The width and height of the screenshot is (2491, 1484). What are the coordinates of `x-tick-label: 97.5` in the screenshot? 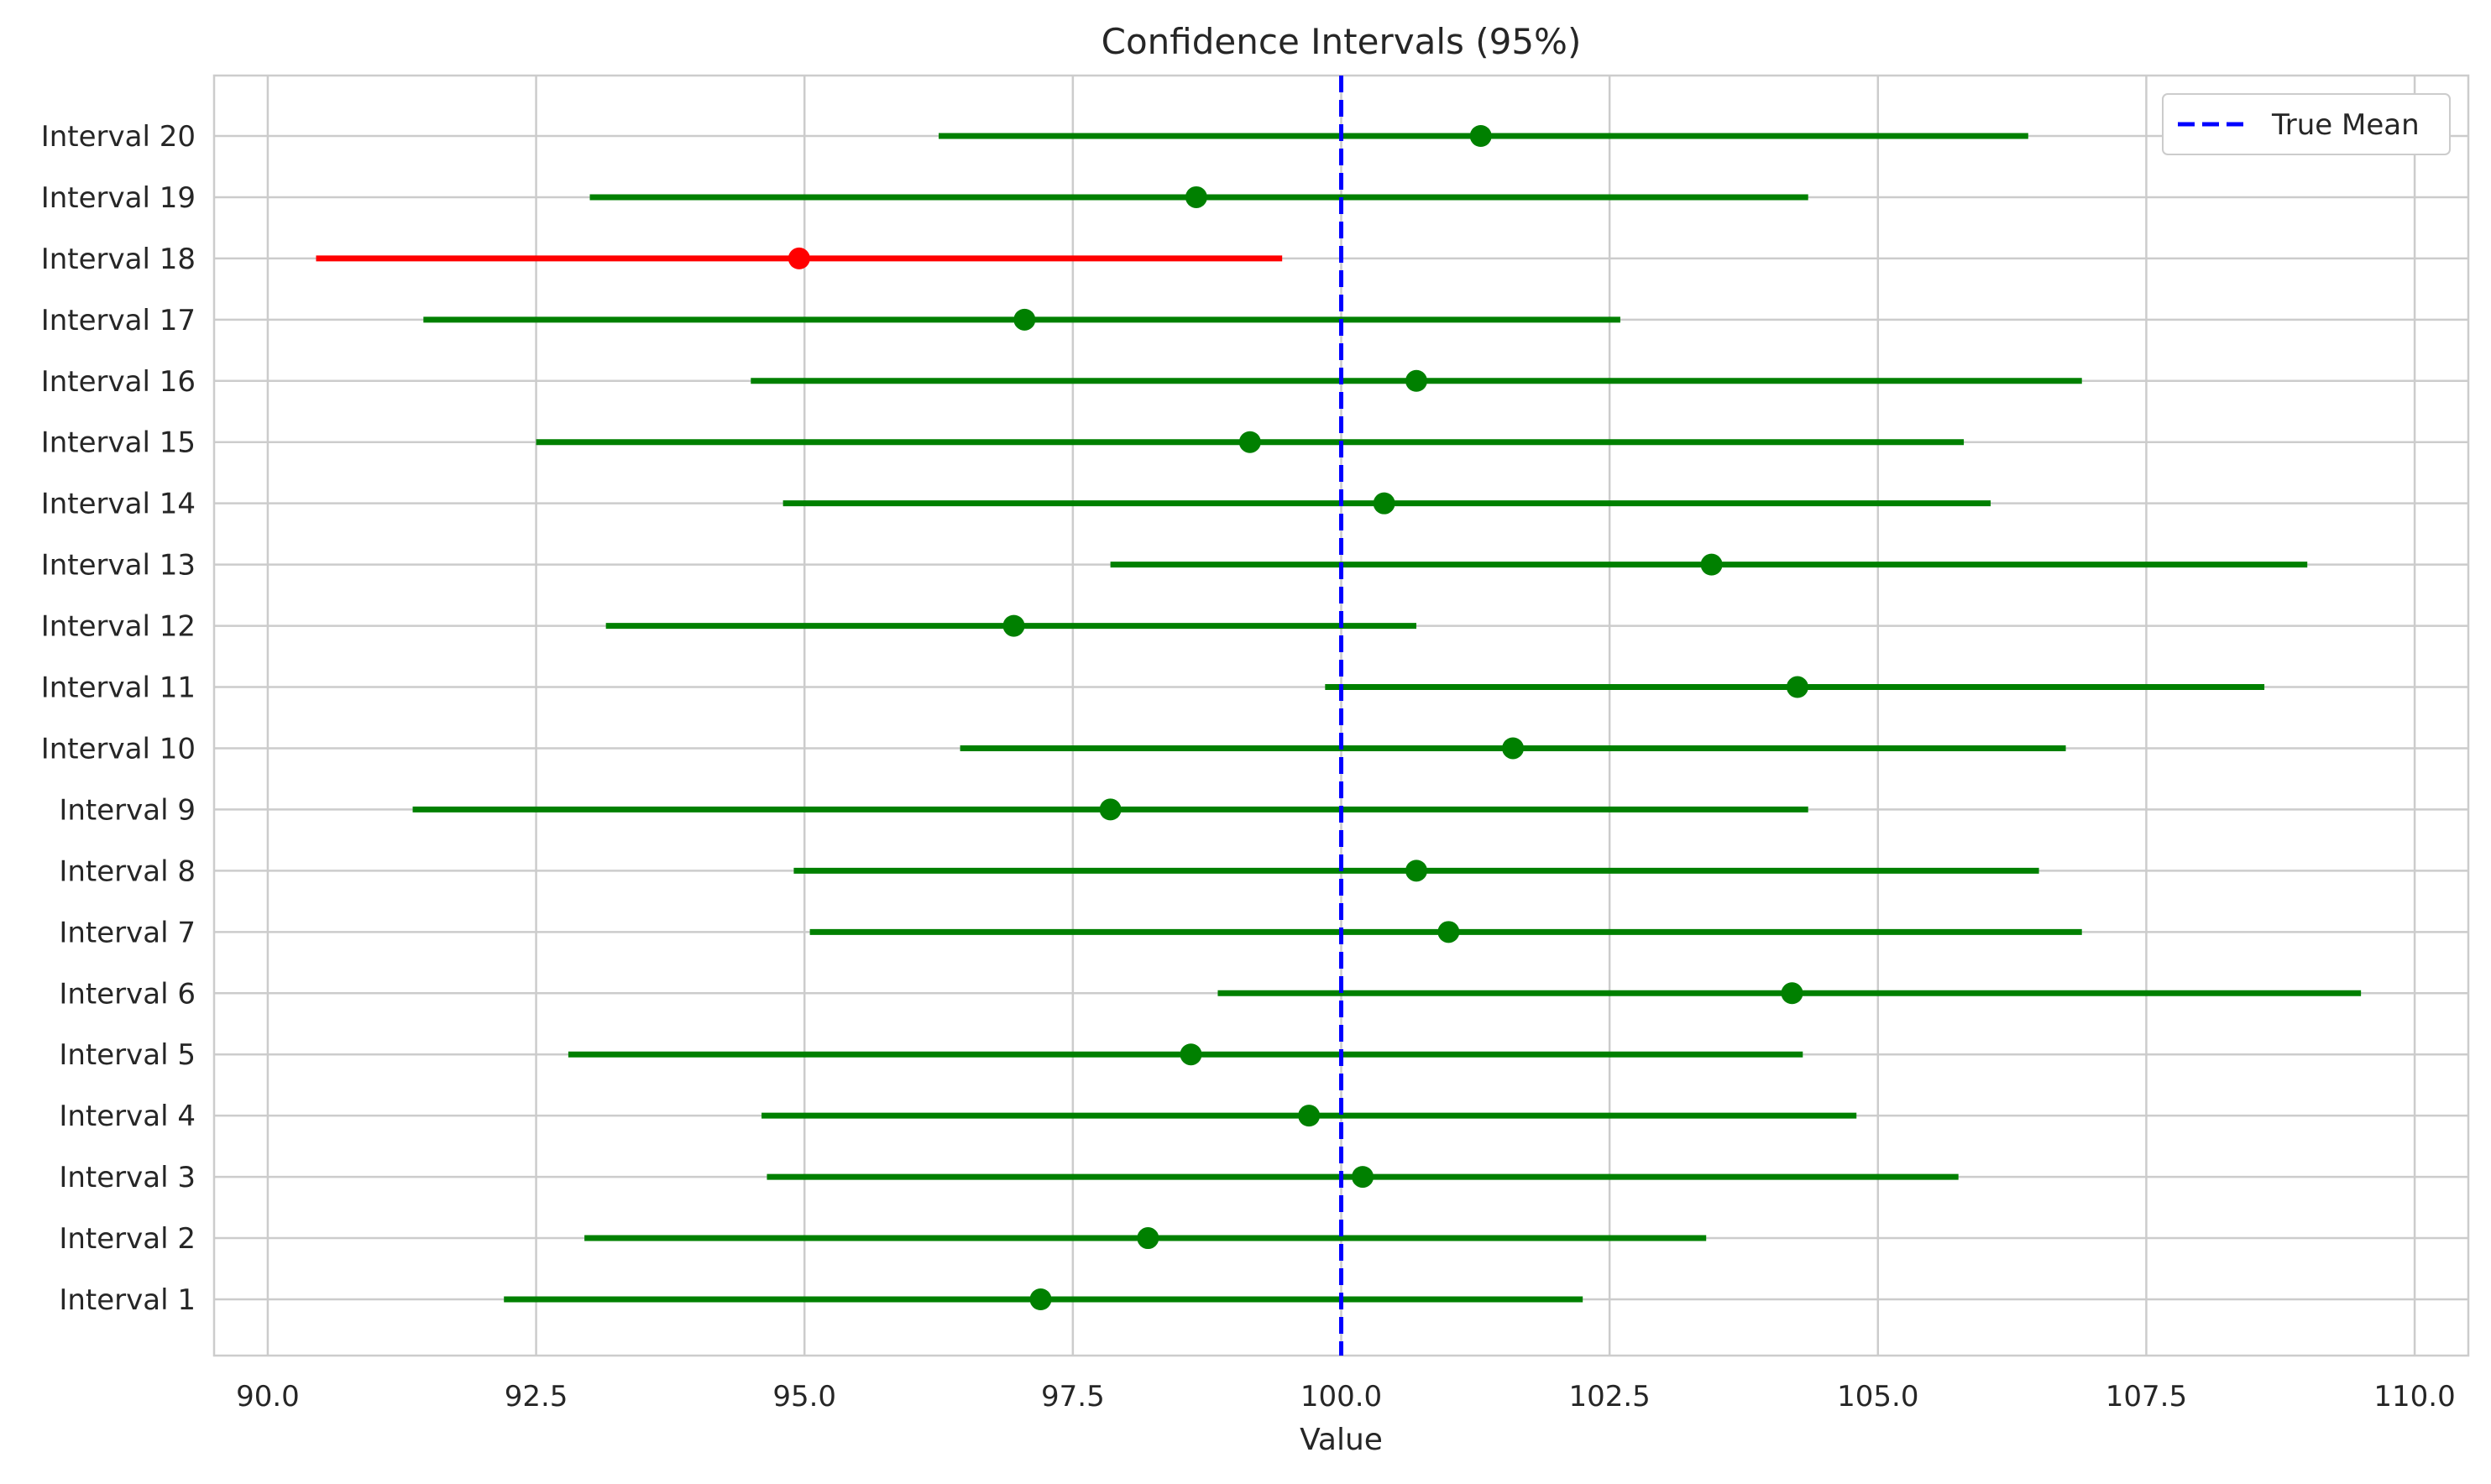 It's located at (1073, 1396).